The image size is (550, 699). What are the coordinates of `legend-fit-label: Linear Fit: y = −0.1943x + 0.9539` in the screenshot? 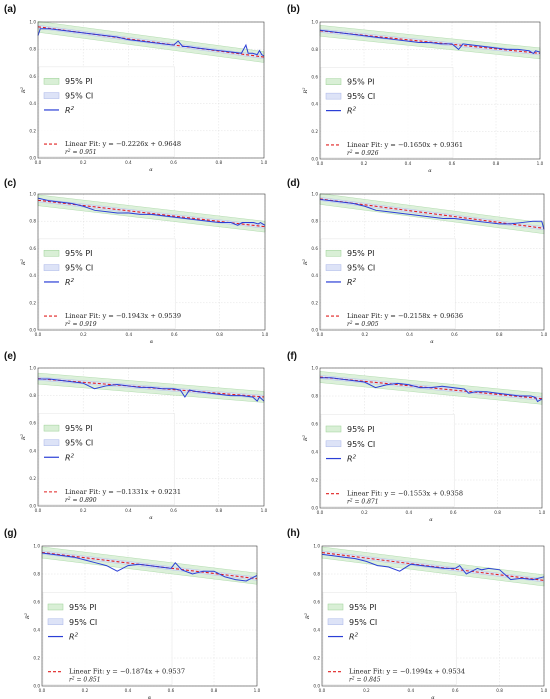 It's located at (123, 316).